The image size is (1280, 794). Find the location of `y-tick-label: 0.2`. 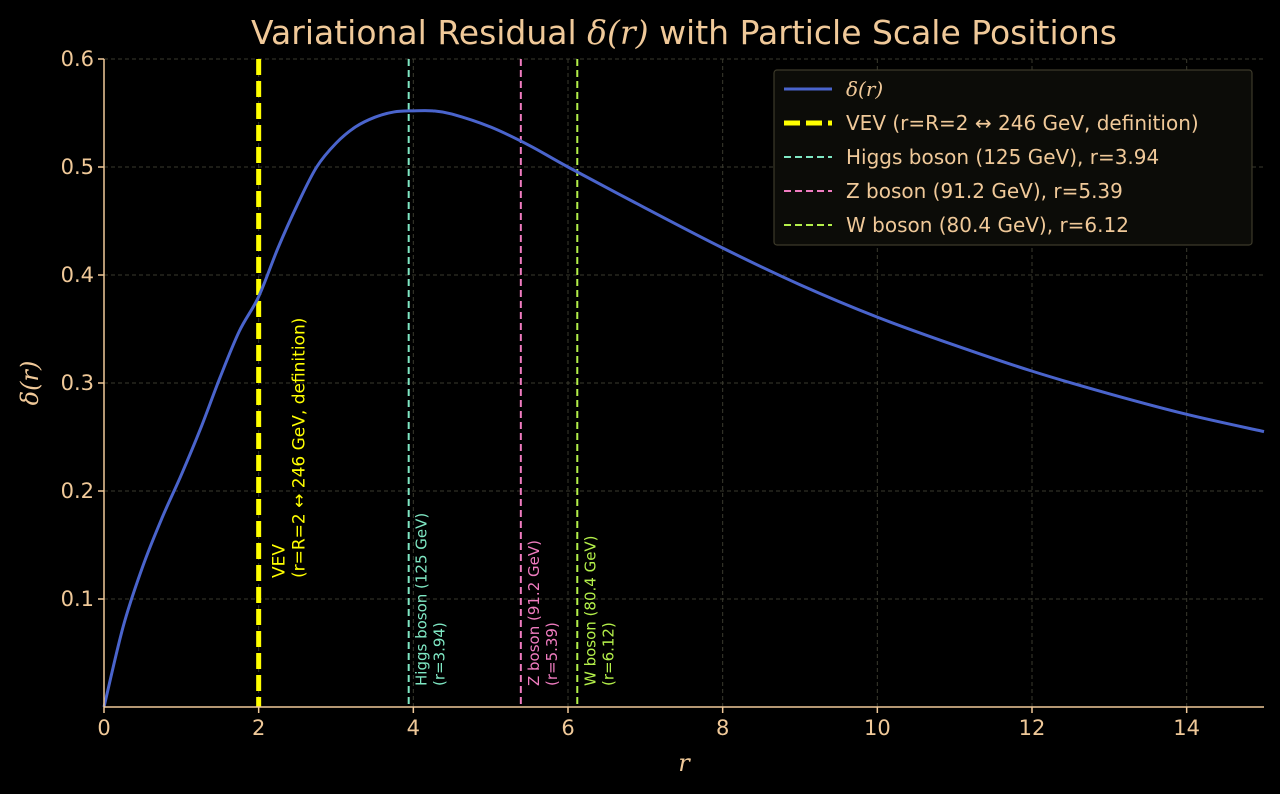

y-tick-label: 0.2 is located at coordinates (77, 491).